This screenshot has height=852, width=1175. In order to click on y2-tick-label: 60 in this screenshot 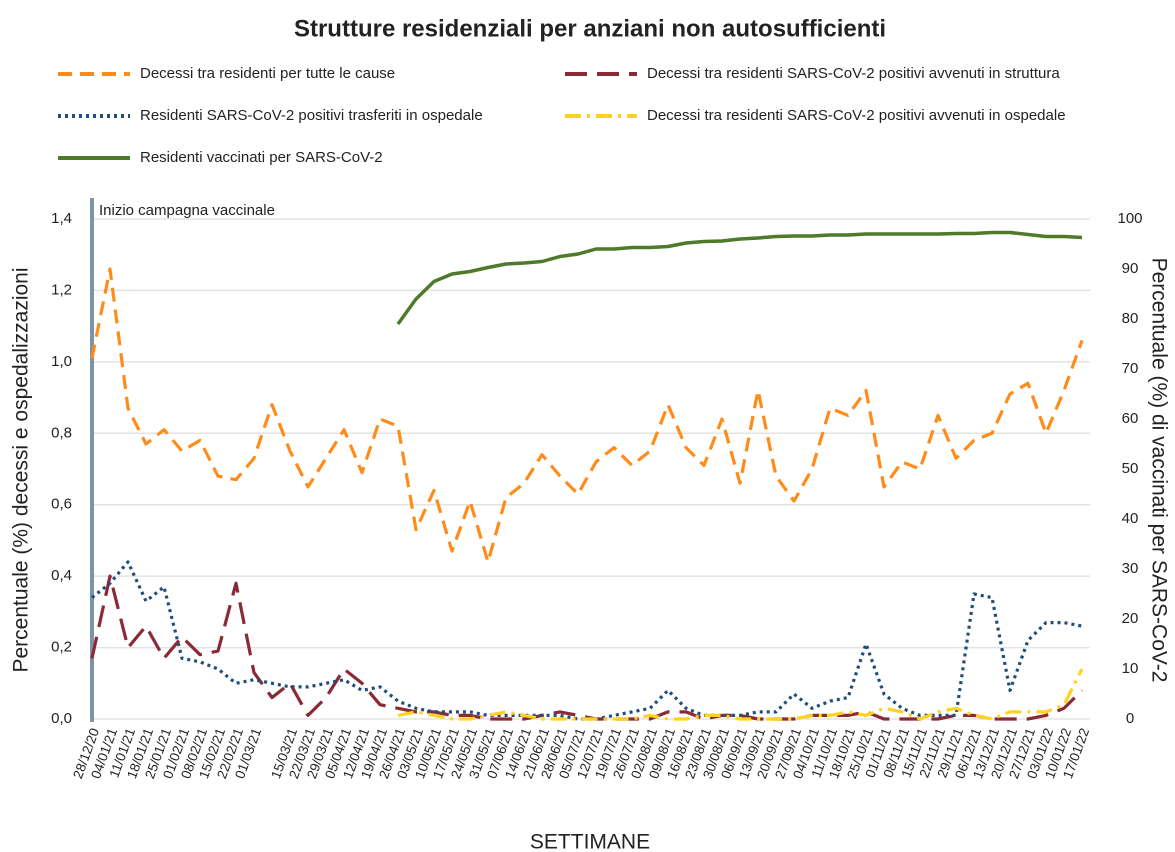, I will do `click(1130, 418)`.